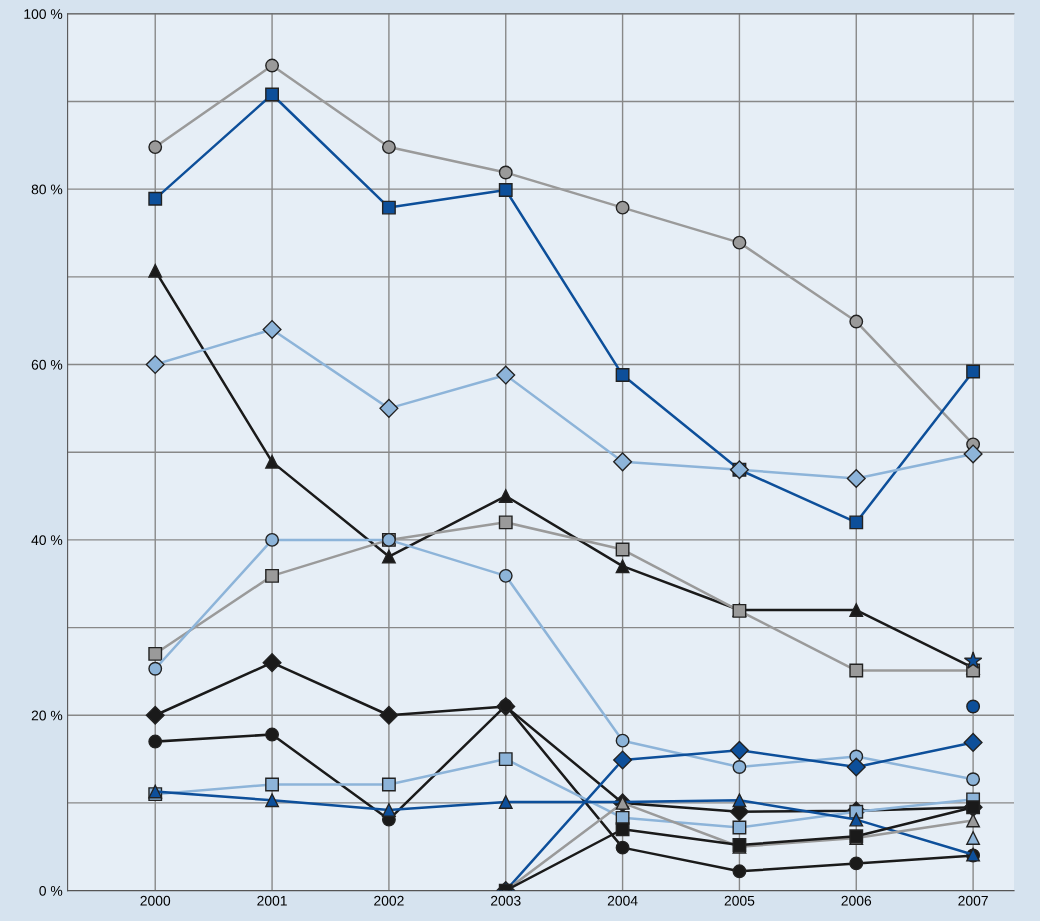 The image size is (1040, 921). I want to click on y-tick-label: 80 %, so click(47, 189).